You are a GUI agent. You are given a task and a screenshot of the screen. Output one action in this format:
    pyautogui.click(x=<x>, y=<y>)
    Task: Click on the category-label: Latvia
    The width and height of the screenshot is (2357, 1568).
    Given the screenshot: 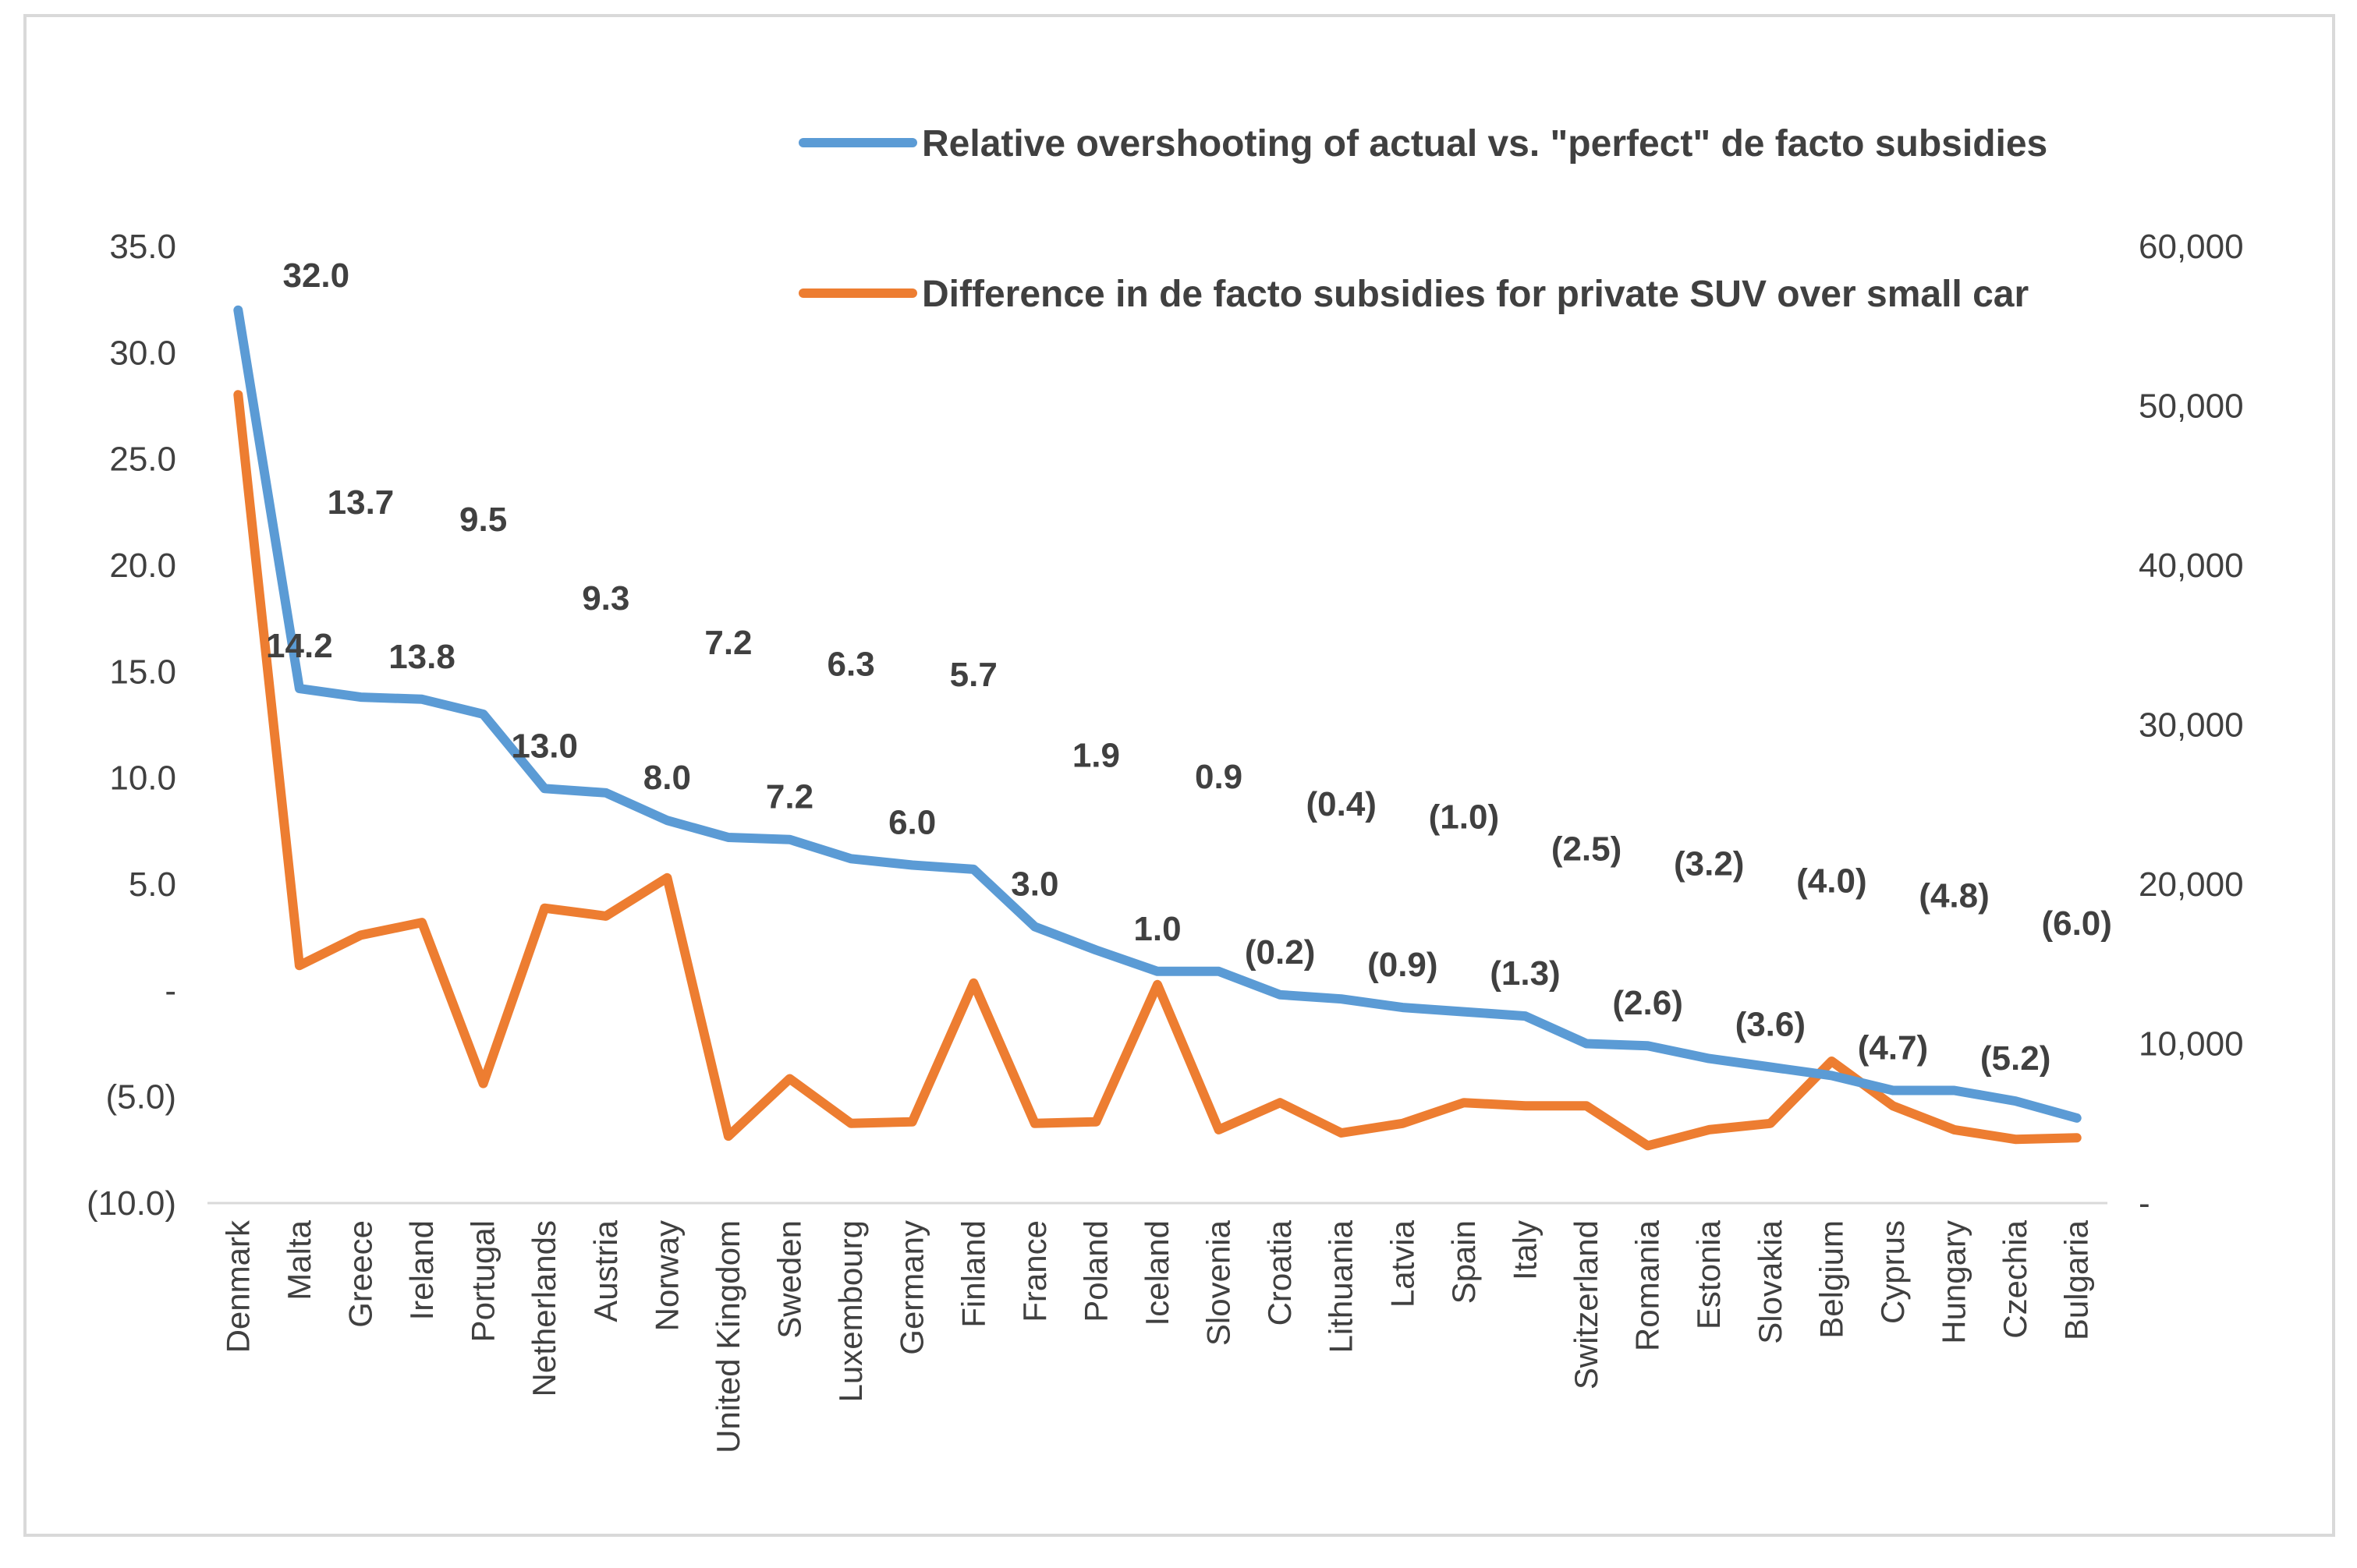 What is the action you would take?
    pyautogui.click(x=1402, y=1263)
    